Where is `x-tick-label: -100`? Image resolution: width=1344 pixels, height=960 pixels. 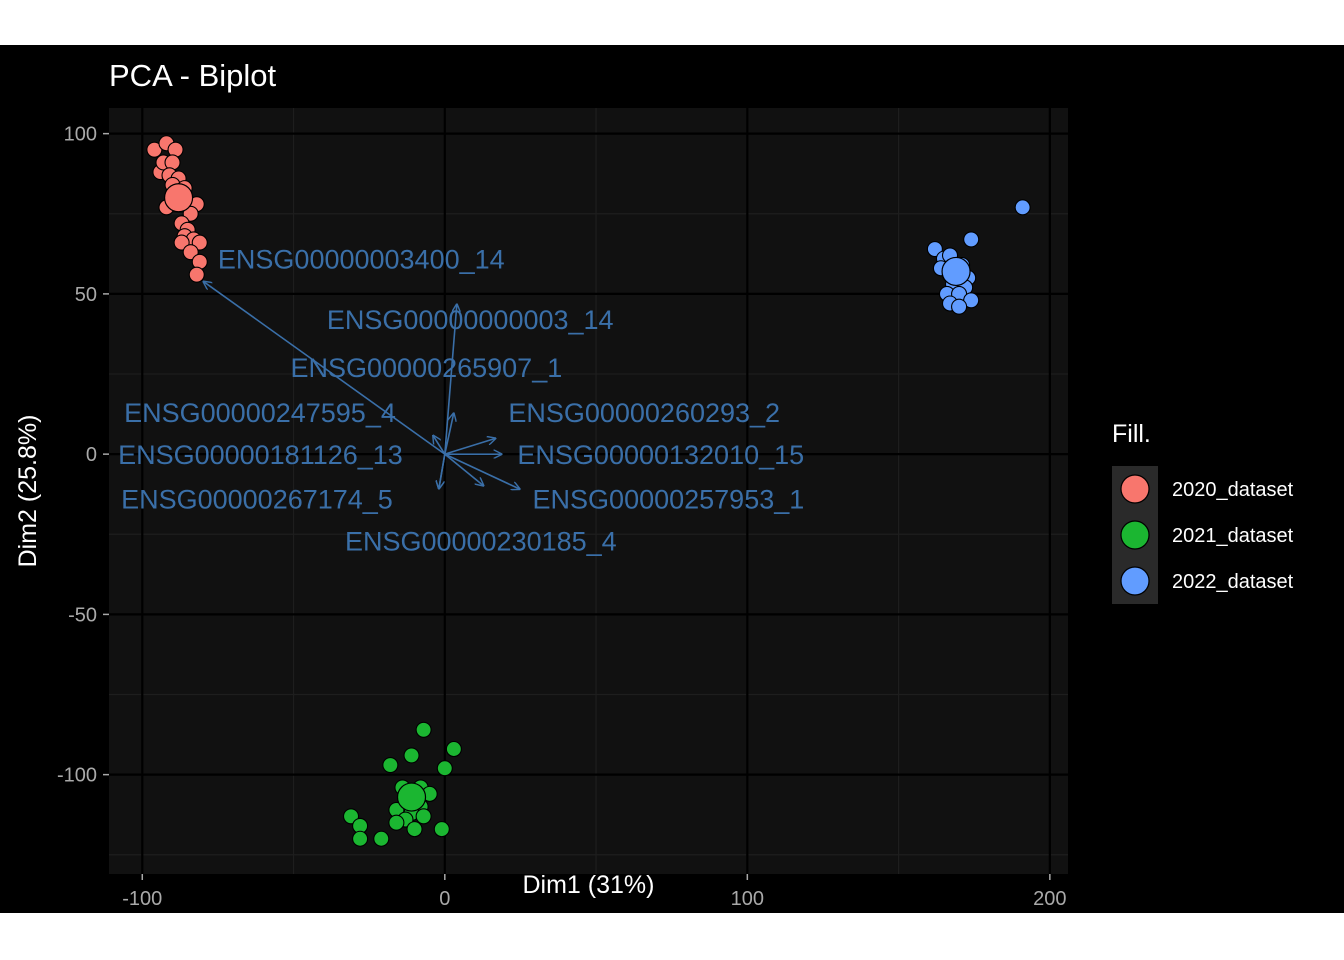
x-tick-label: -100 is located at coordinates (142, 899).